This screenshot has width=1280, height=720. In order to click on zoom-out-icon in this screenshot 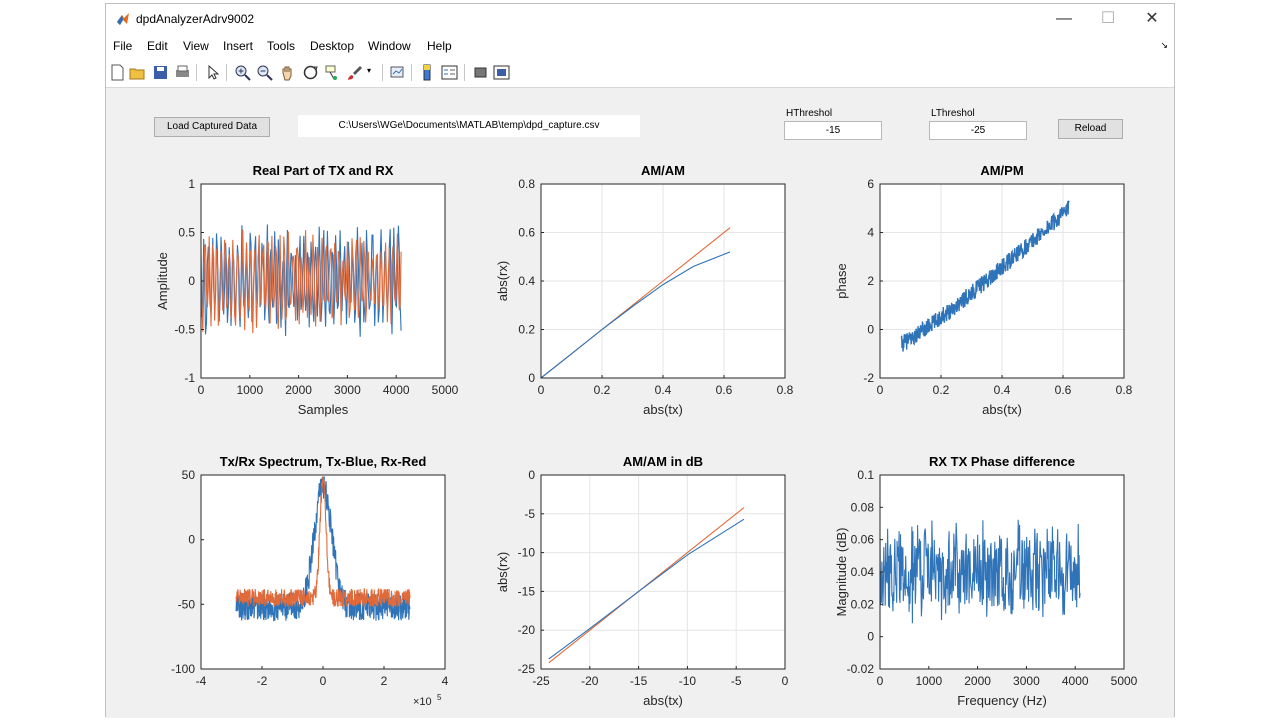, I will do `click(264, 72)`.